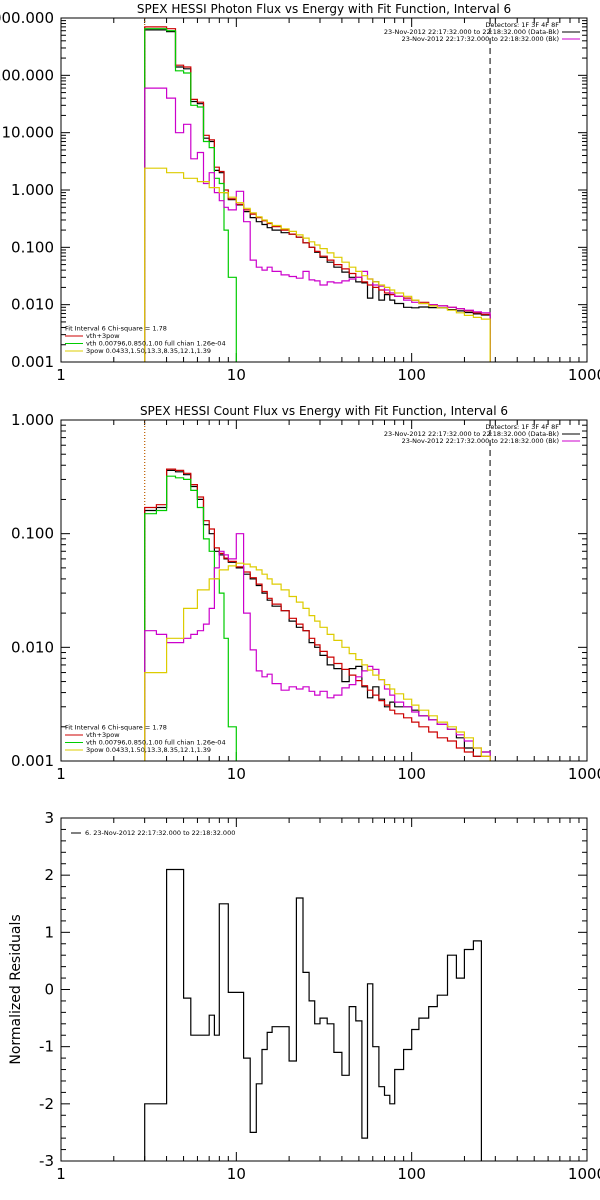 The image size is (600, 1200). Describe the element at coordinates (49, 875) in the screenshot. I see `y-tick-label: 2` at that location.